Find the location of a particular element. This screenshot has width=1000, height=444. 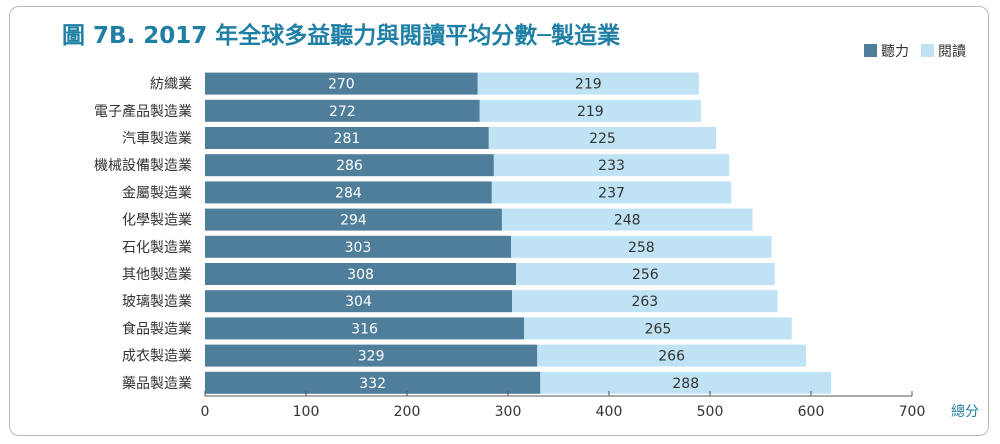

data-label-listening: 316 is located at coordinates (364, 329).